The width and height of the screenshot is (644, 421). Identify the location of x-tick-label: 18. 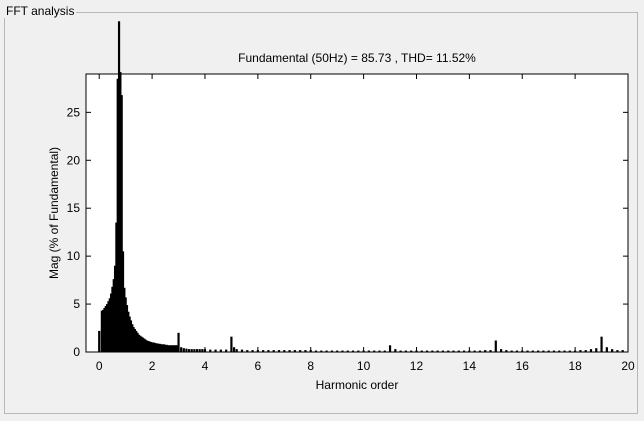
(575, 366).